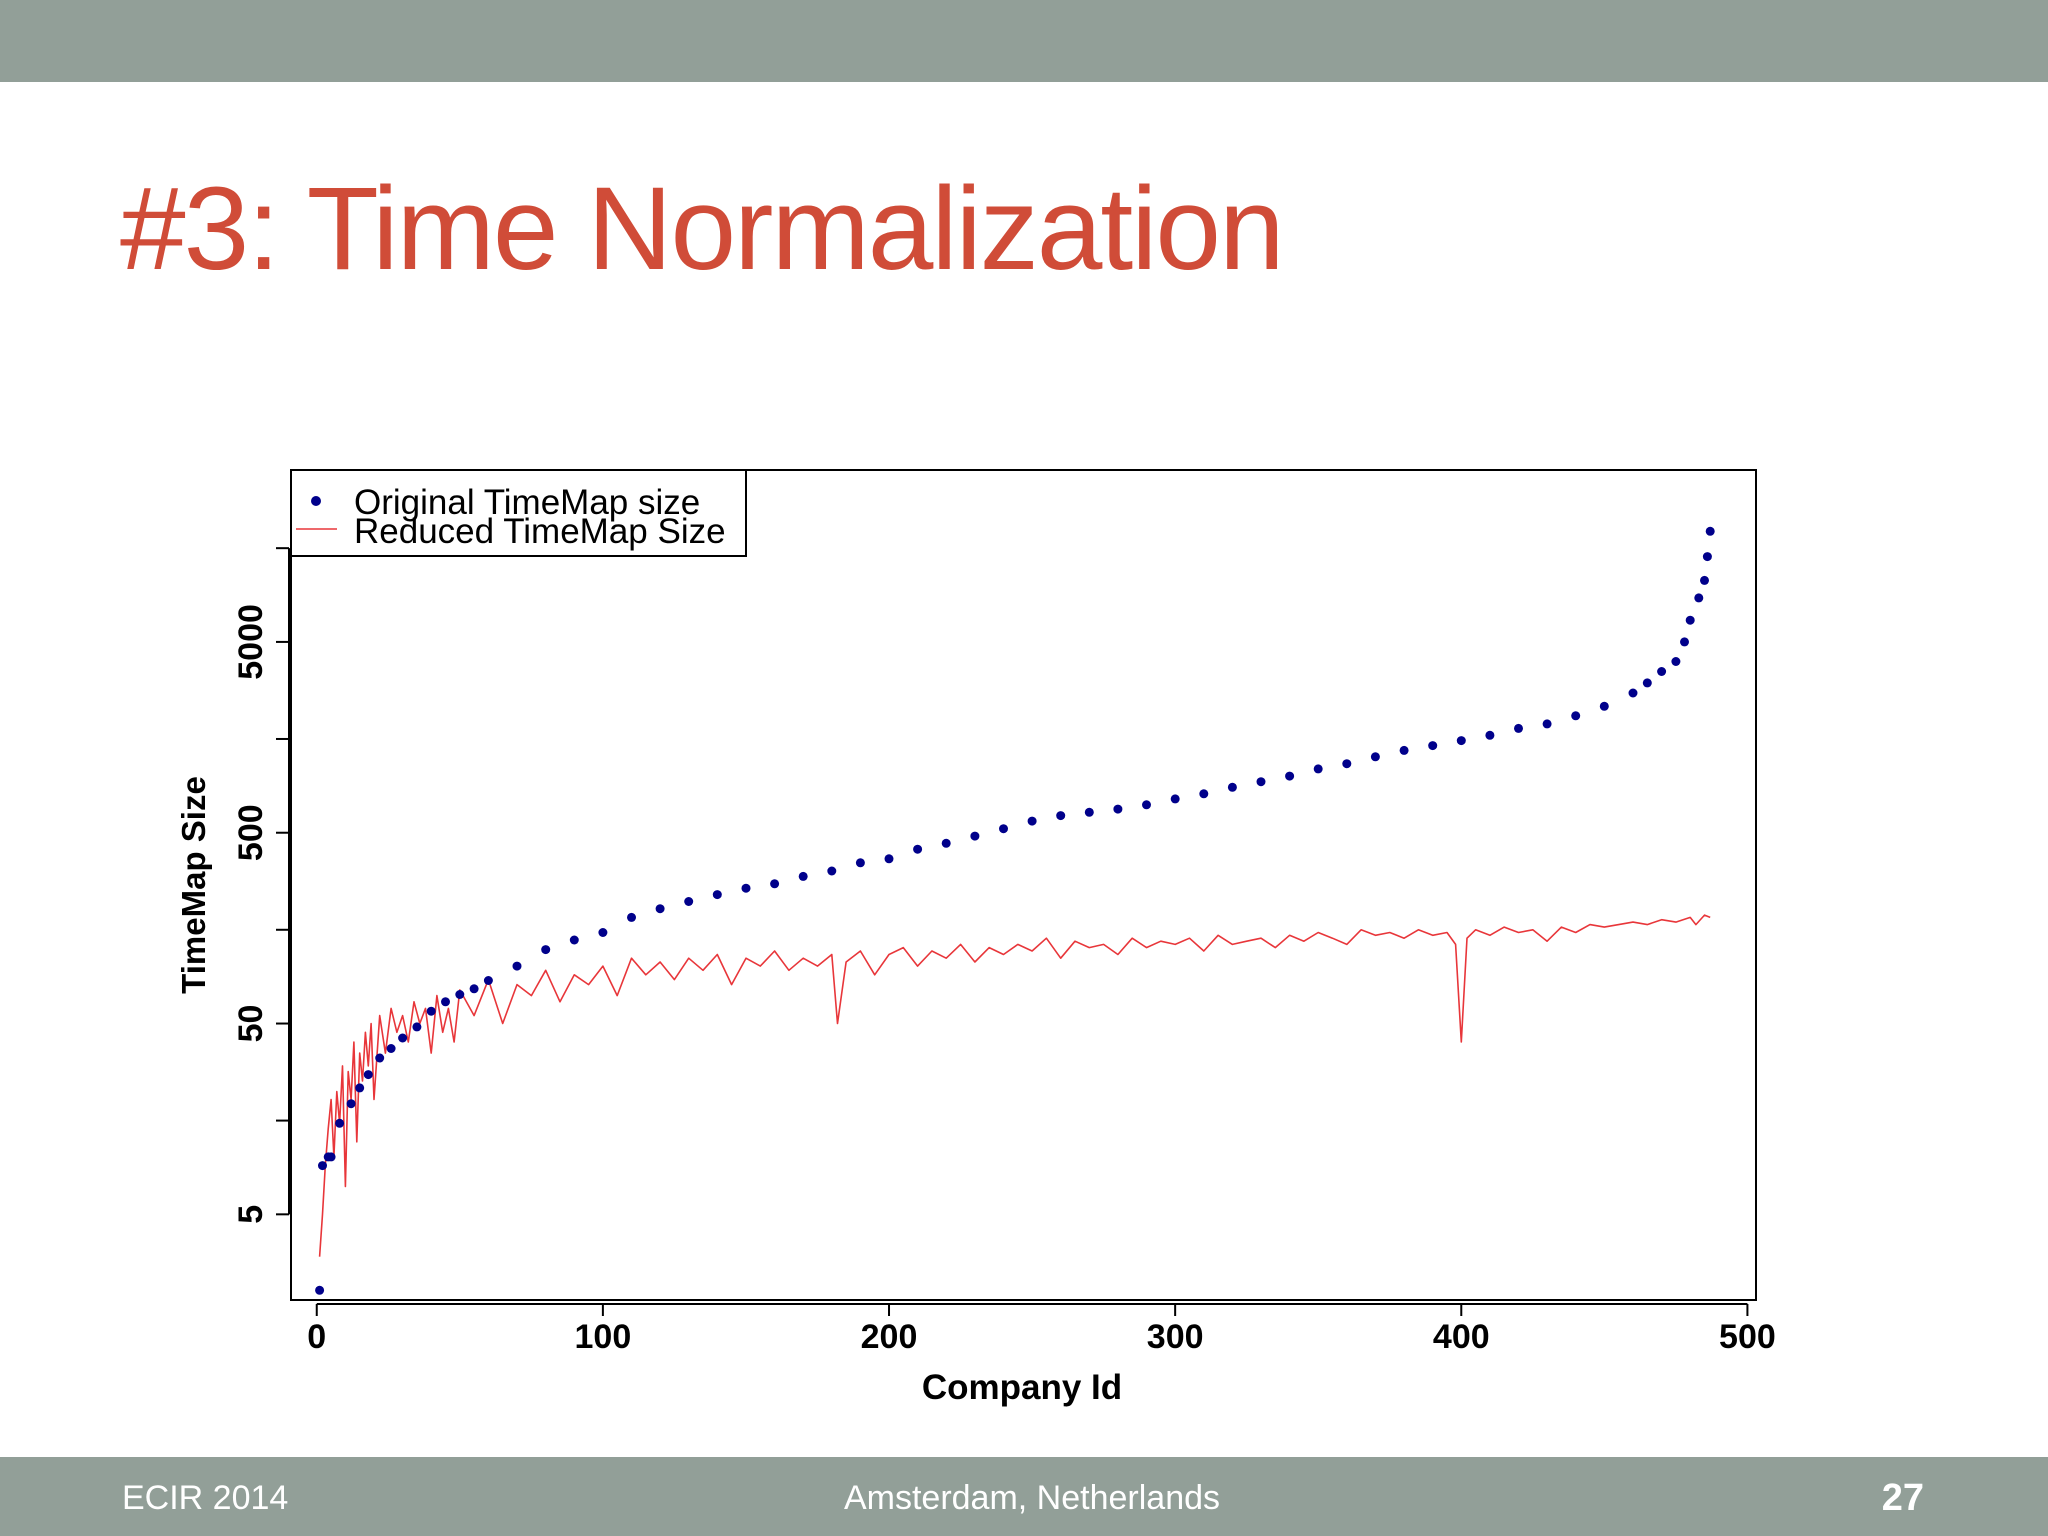 The image size is (2048, 1536). Describe the element at coordinates (251, 642) in the screenshot. I see `y-tick-label: 5000` at that location.